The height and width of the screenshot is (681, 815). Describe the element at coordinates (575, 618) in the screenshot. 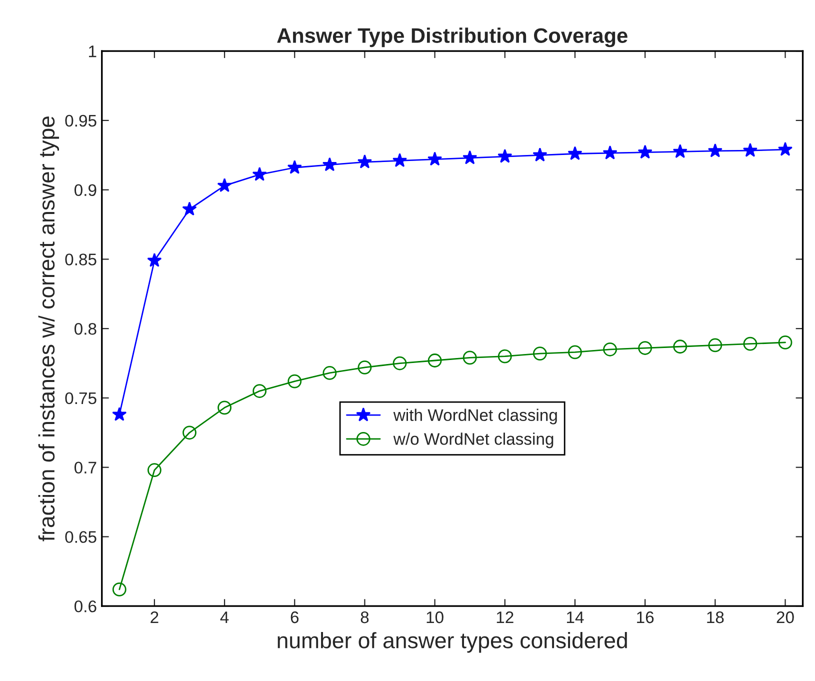

I see `x-tick-label: 14` at that location.